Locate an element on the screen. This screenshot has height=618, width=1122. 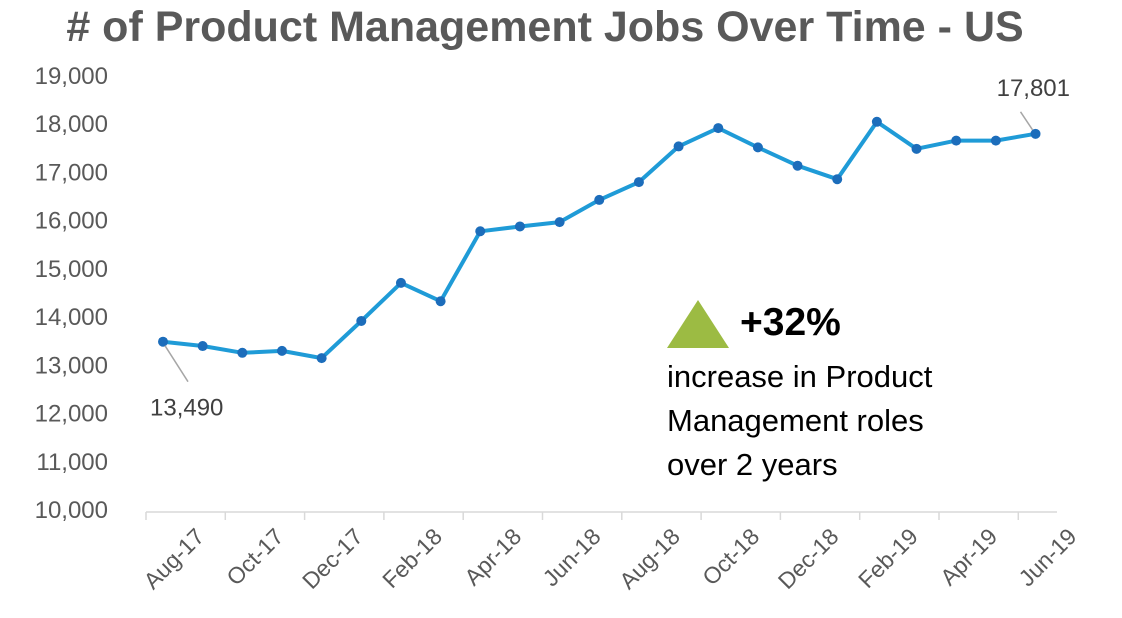
x-tick-label: Aug-17 is located at coordinates (173, 558).